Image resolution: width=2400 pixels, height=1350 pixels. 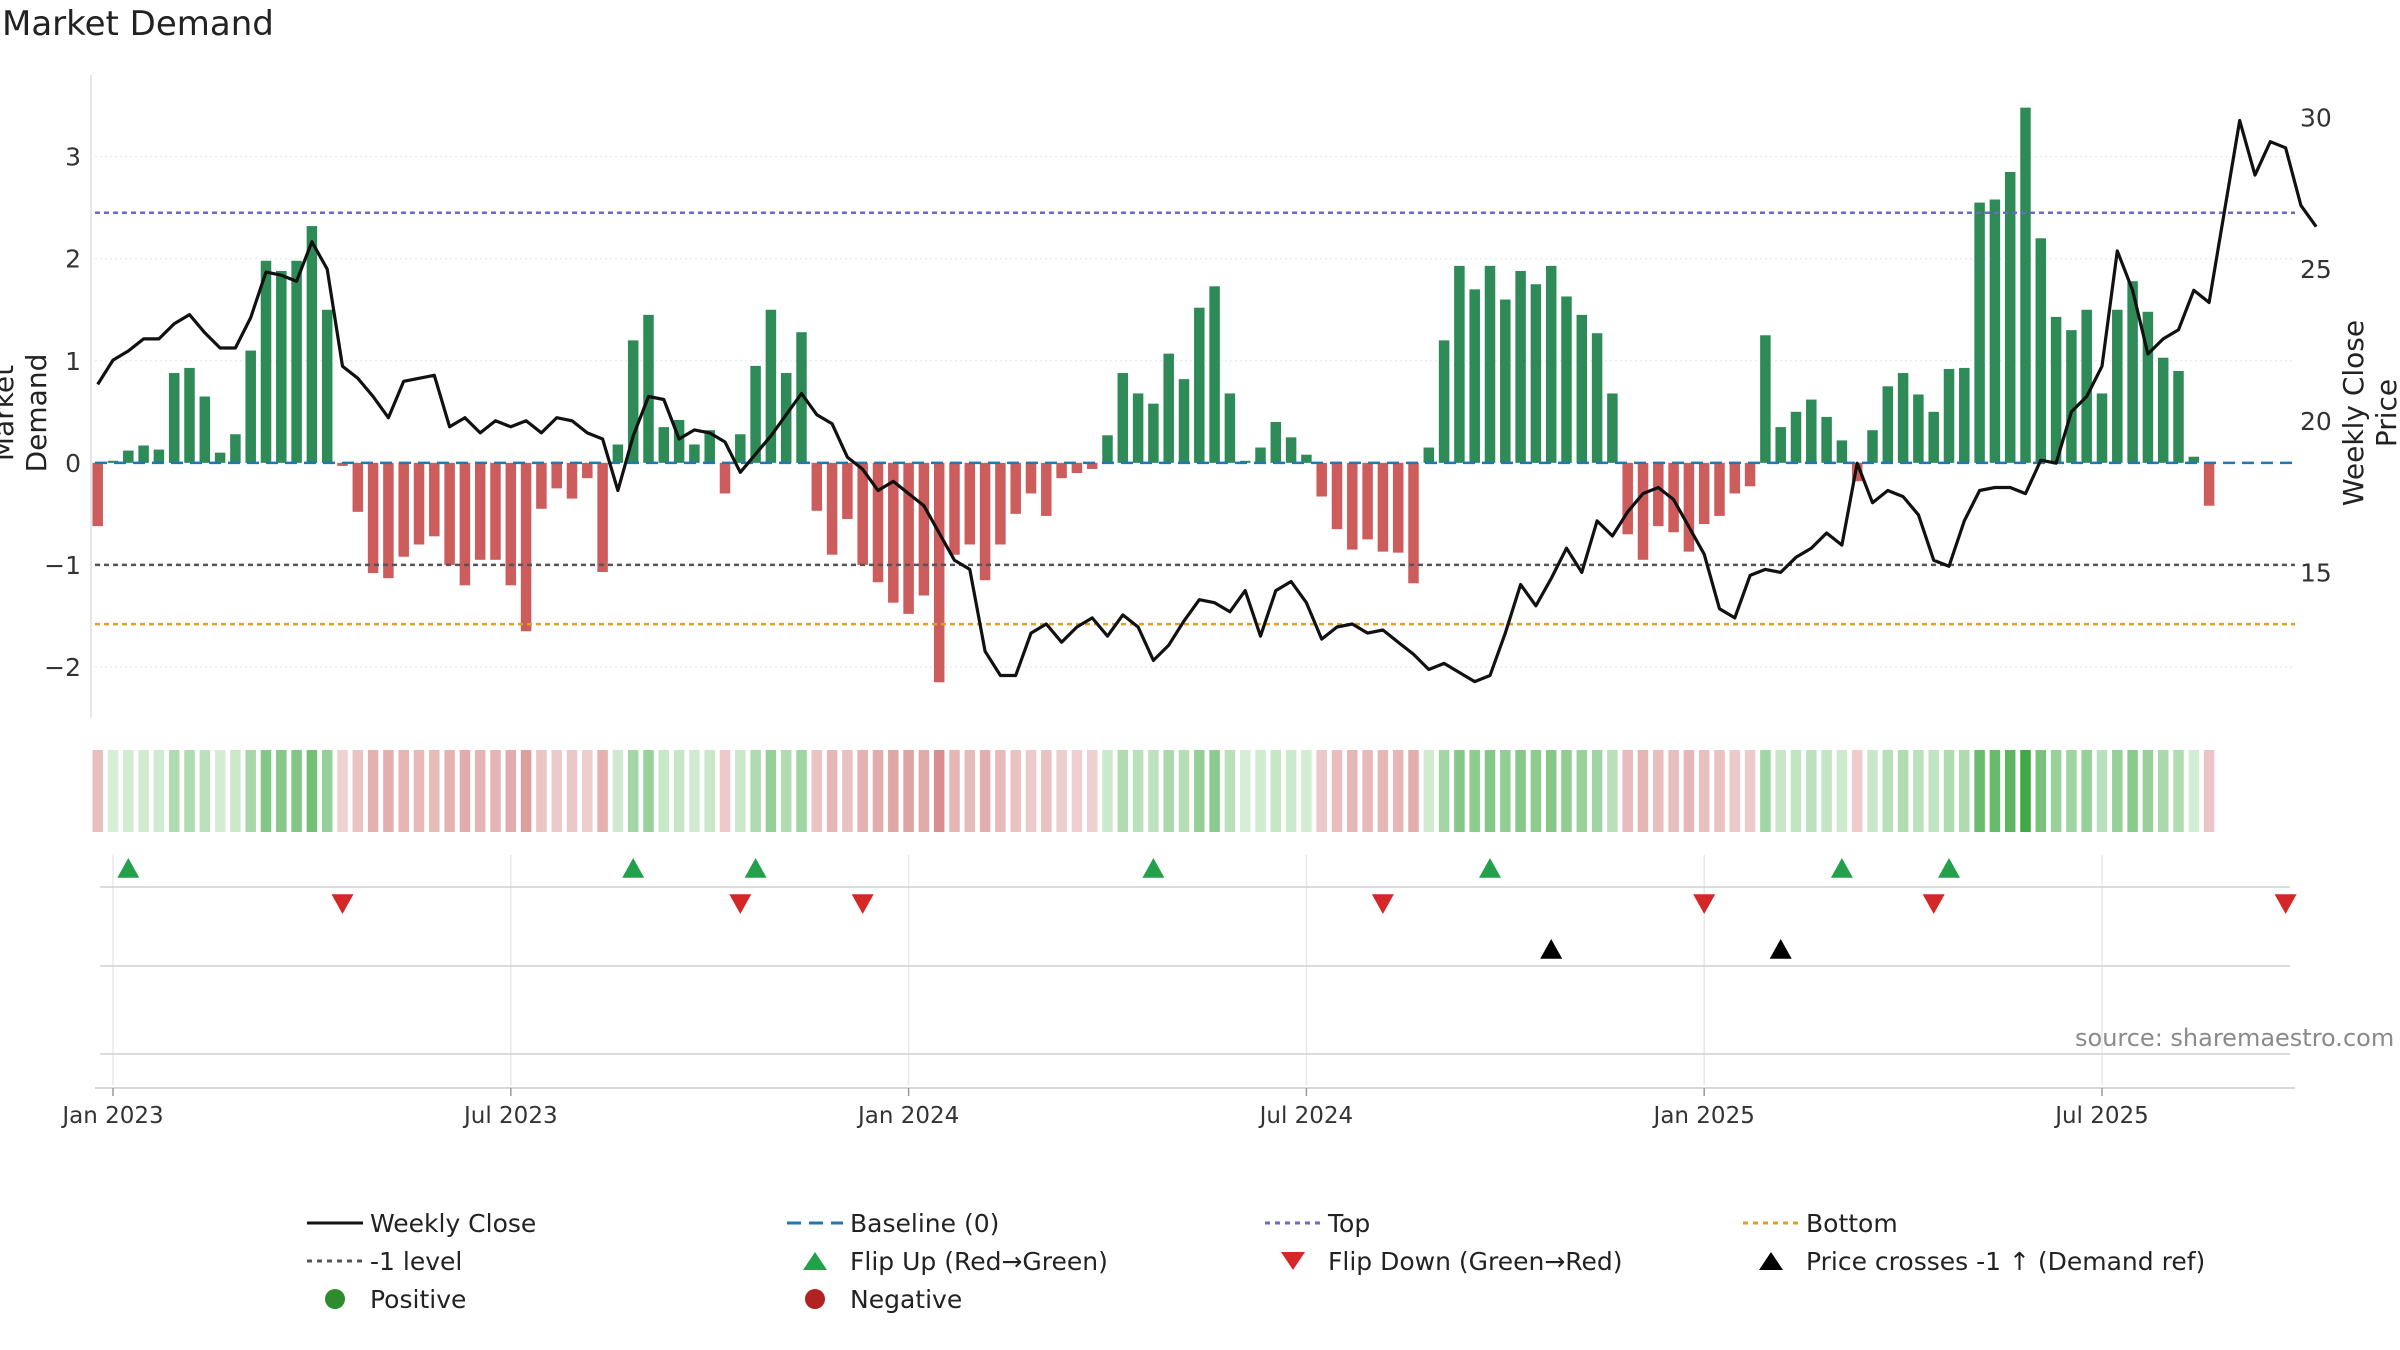 I want to click on source-credit: source: sharemaestro.com, so click(x=2235, y=1038).